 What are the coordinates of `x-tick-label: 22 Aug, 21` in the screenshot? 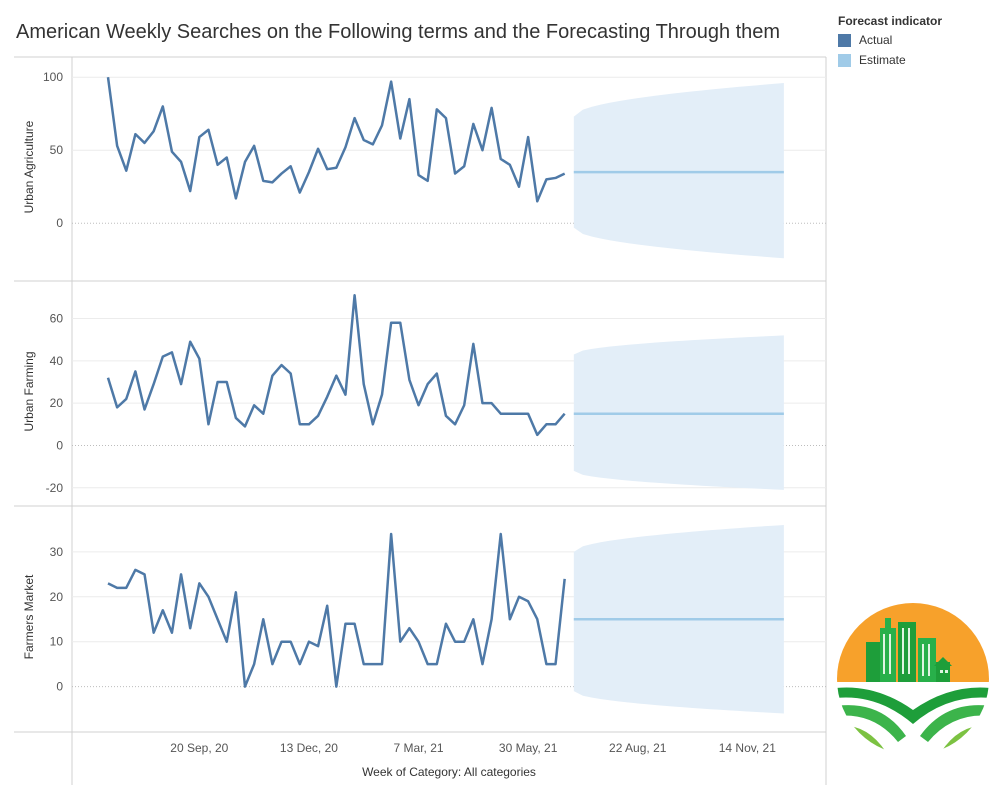 It's located at (638, 748).